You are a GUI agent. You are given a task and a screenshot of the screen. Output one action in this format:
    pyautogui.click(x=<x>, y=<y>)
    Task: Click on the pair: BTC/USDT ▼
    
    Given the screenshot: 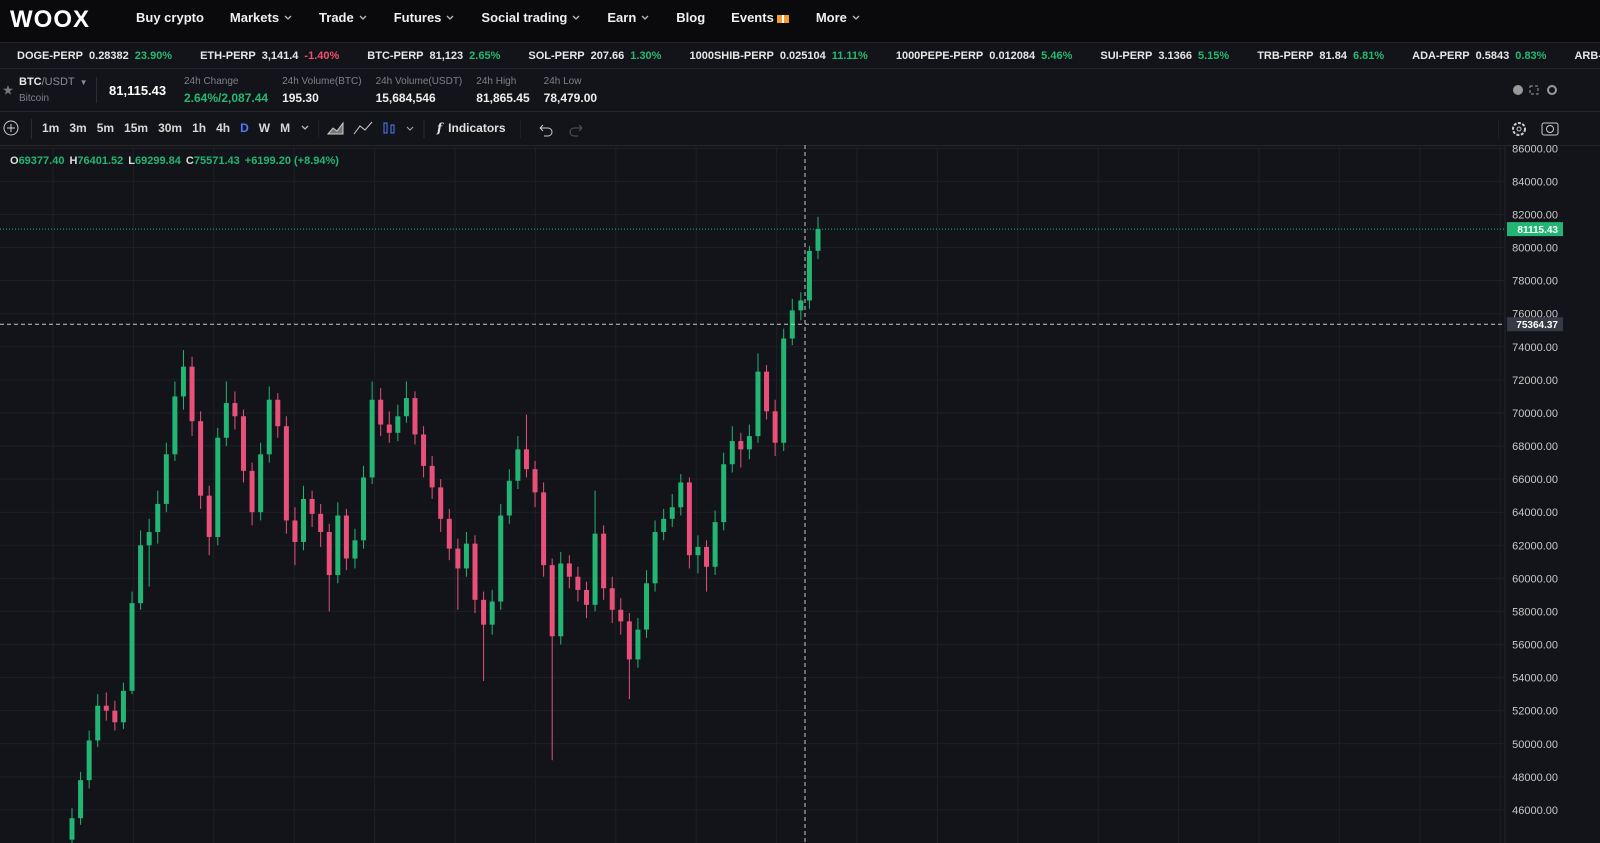 What is the action you would take?
    pyautogui.click(x=53, y=82)
    